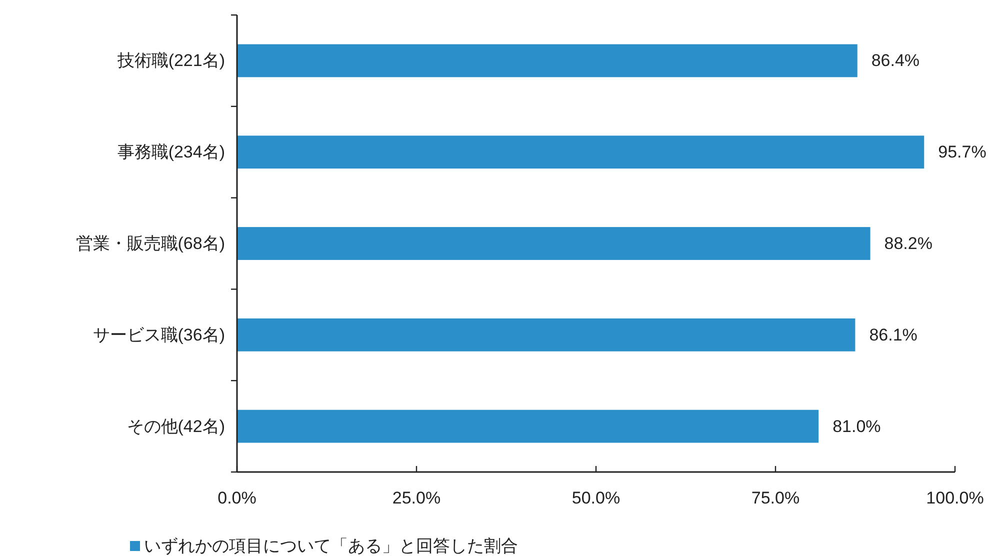 The width and height of the screenshot is (996, 557). I want to click on data-label: 81.0%, so click(856, 426).